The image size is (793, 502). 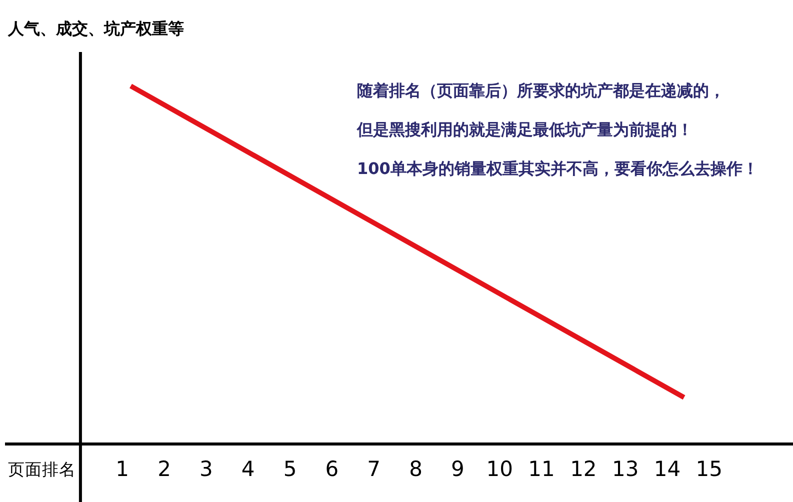 What do you see at coordinates (557, 169) in the screenshot?
I see `annotation: 100单本身的销量权重其实并不高，要看你怎么去操作！` at bounding box center [557, 169].